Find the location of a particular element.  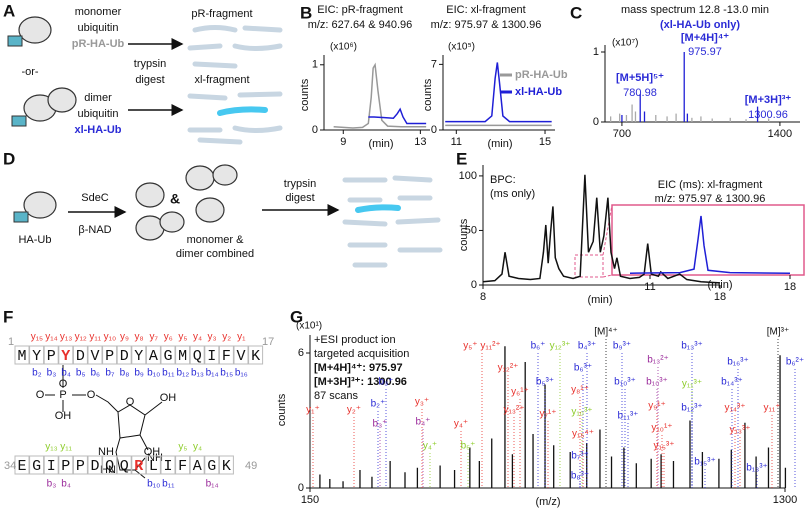

panel-label: E is located at coordinates (461, 158).